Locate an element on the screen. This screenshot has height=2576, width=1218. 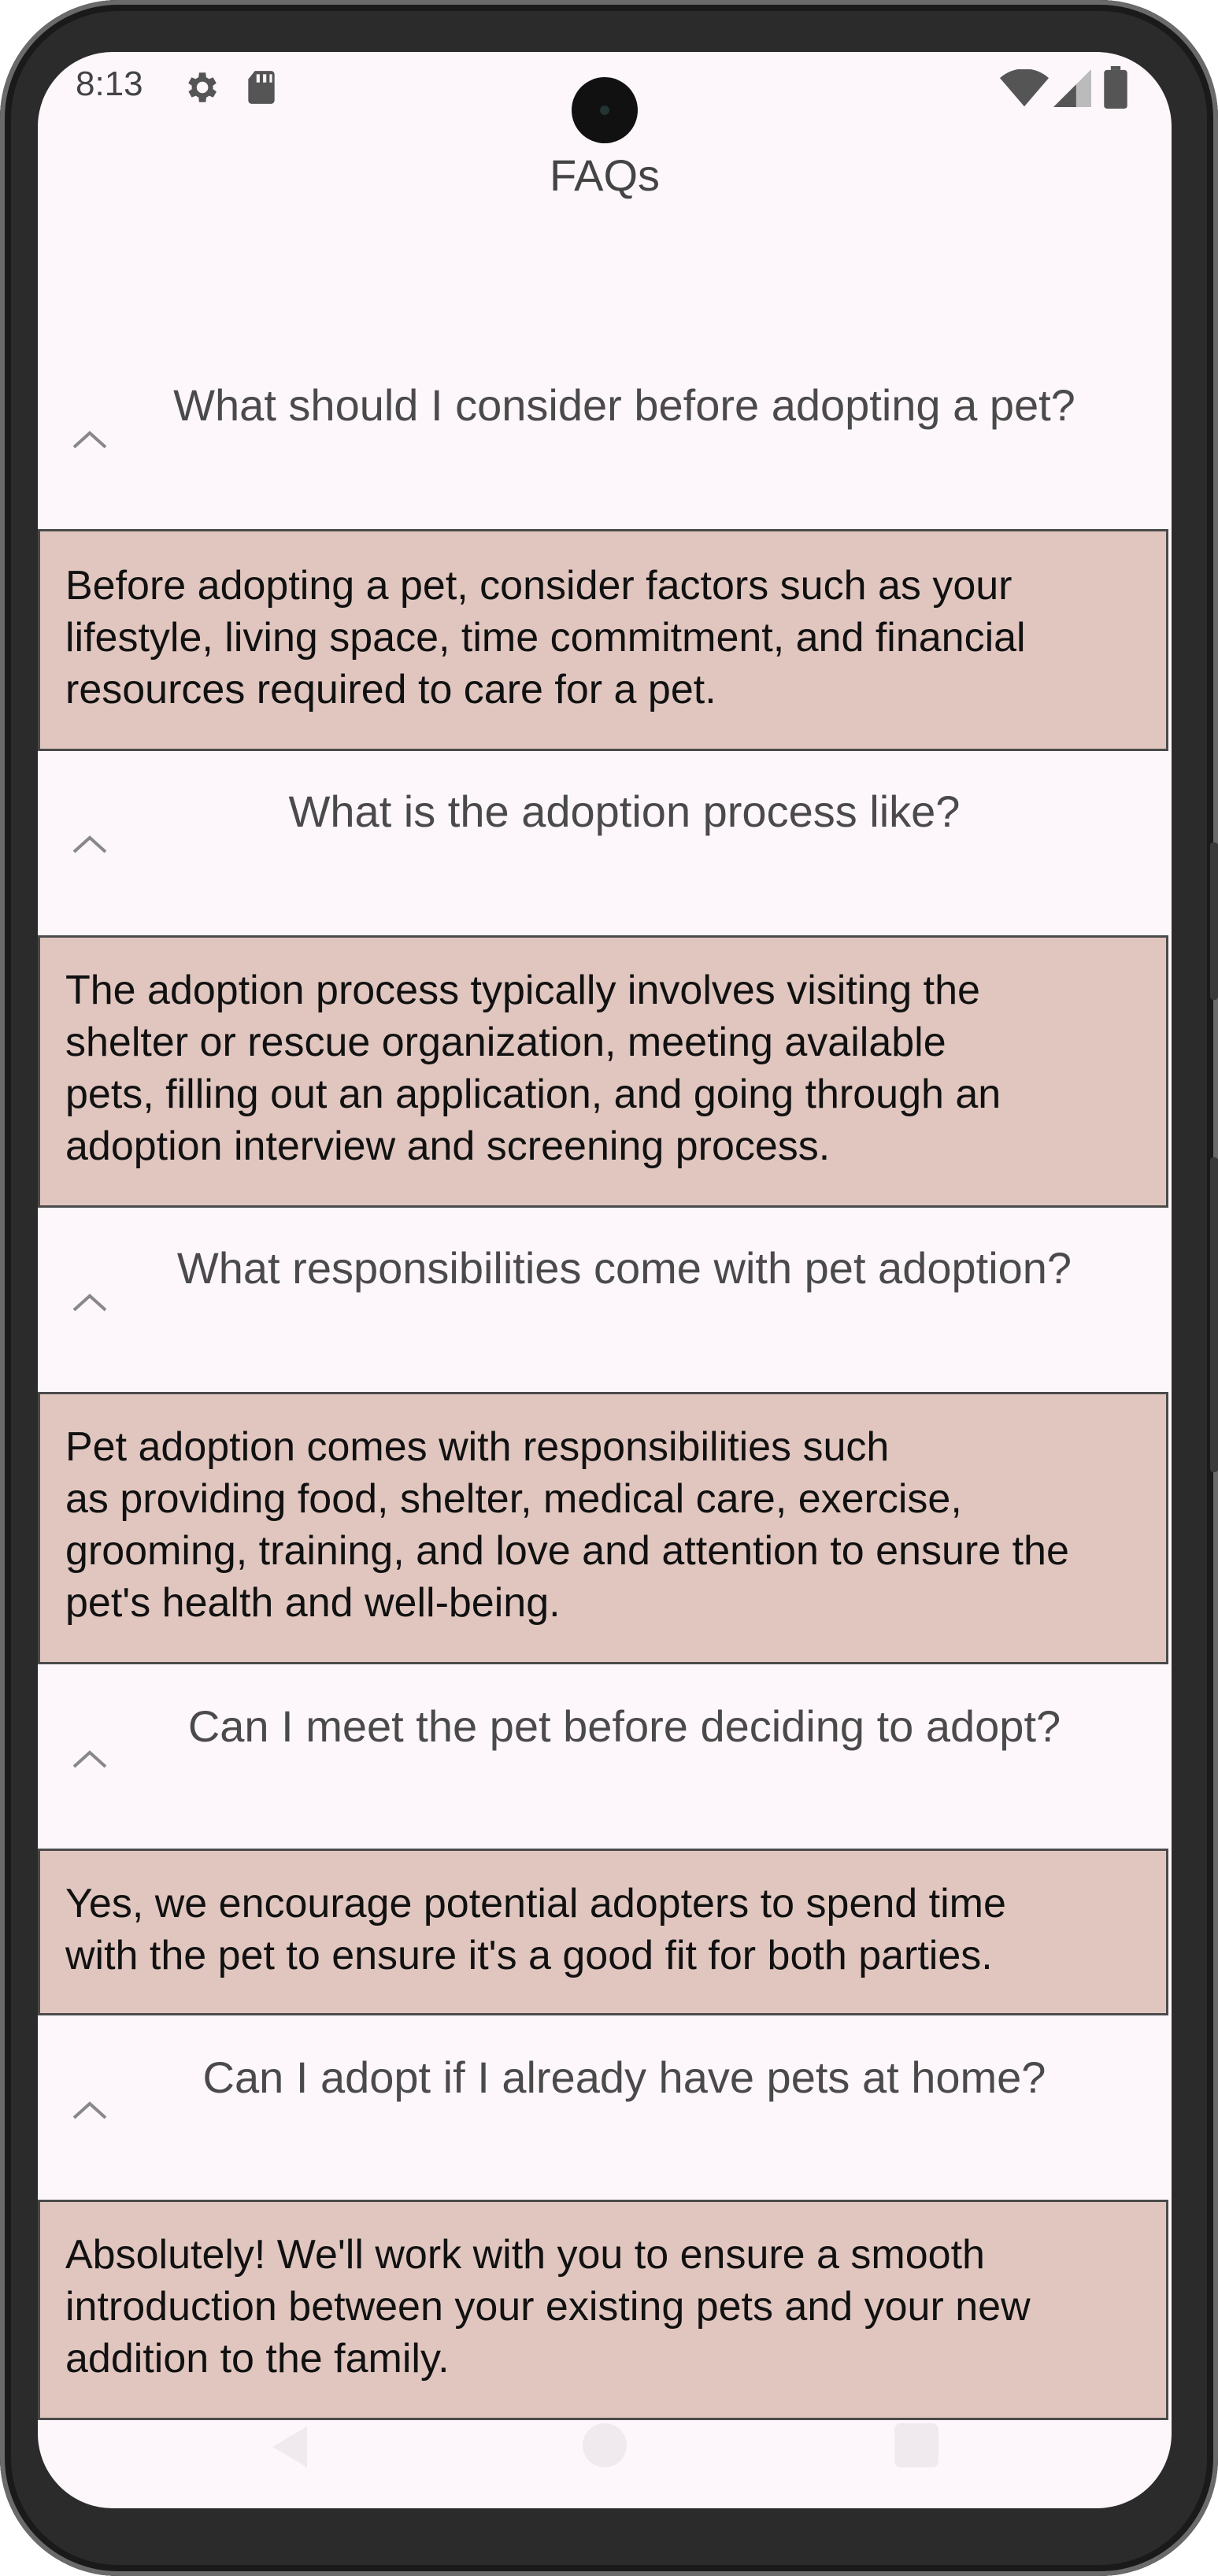
power-button is located at coordinates (1214, 921).